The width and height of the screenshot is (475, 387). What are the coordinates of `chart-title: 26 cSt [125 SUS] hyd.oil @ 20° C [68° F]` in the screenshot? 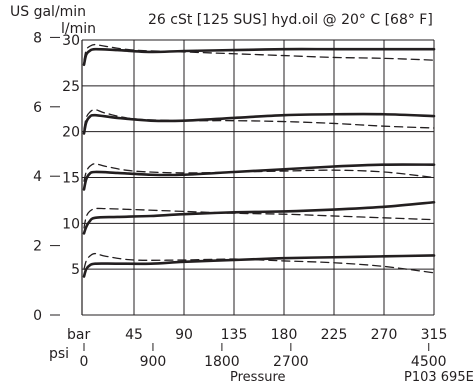 It's located at (290, 20).